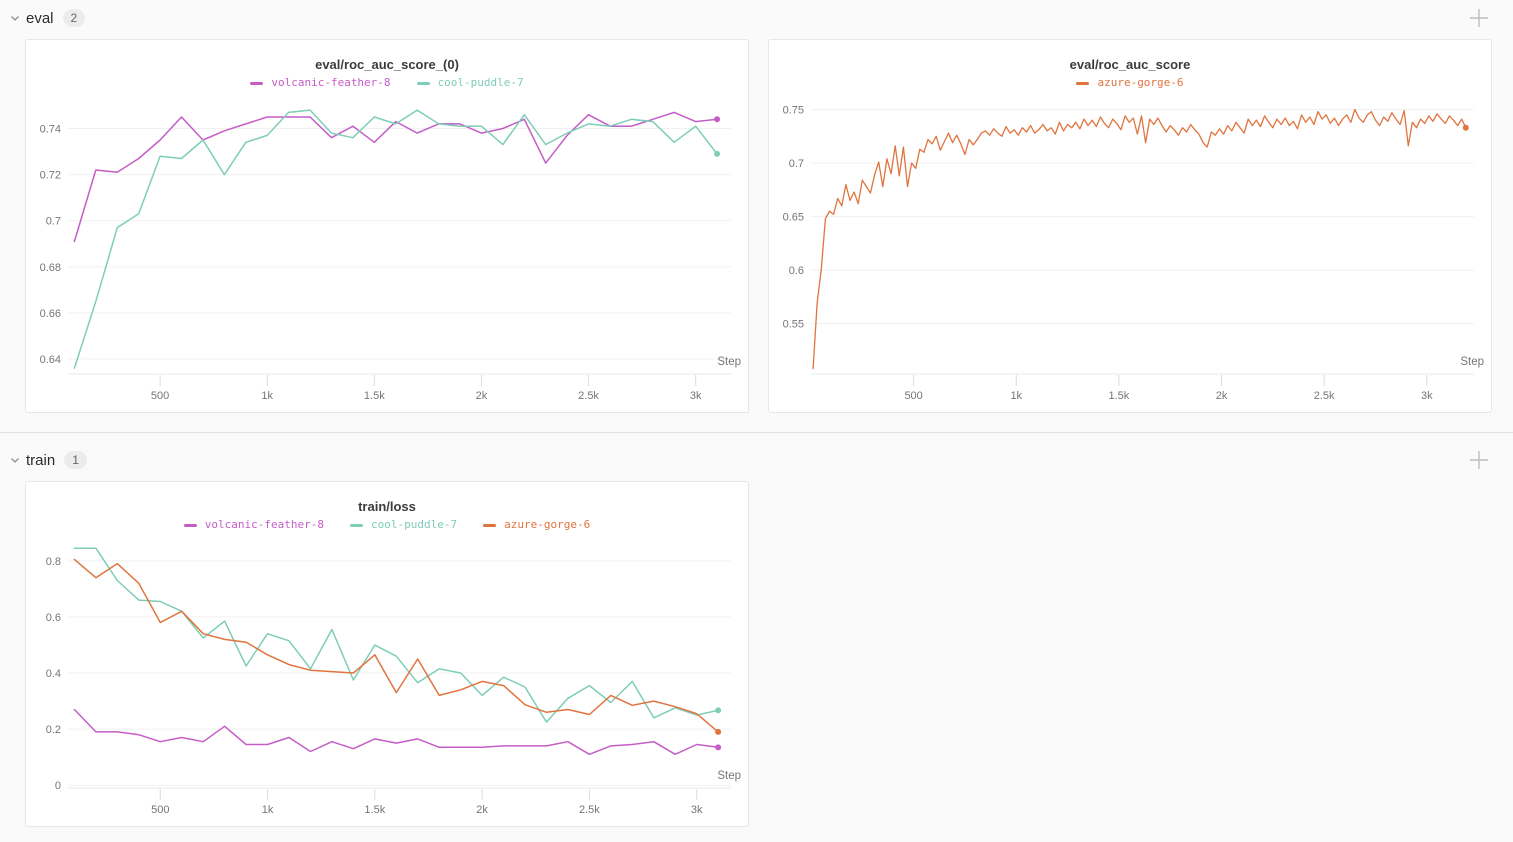  Describe the element at coordinates (50, 176) in the screenshot. I see `svg-text: 0.72` at that location.